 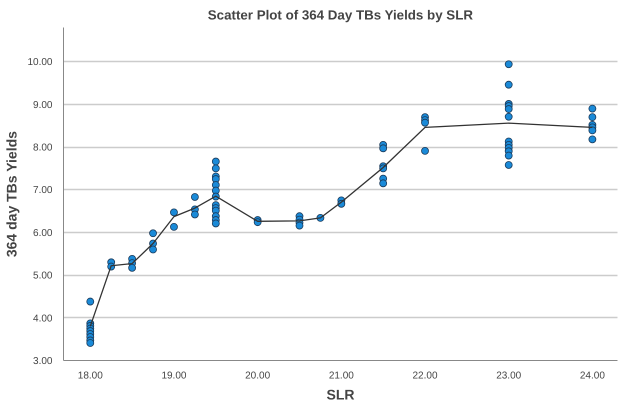 What do you see at coordinates (174, 376) in the screenshot?
I see `x-tick-label: 19.00` at bounding box center [174, 376].